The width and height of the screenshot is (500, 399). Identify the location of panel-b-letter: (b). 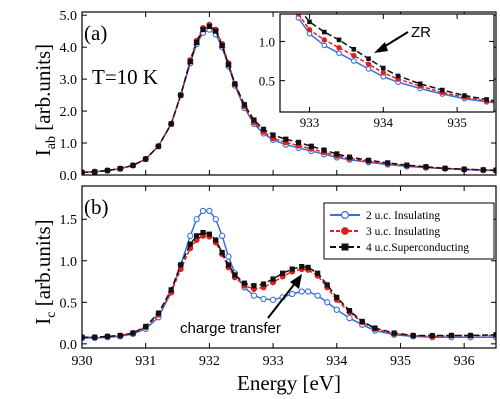
(96, 207).